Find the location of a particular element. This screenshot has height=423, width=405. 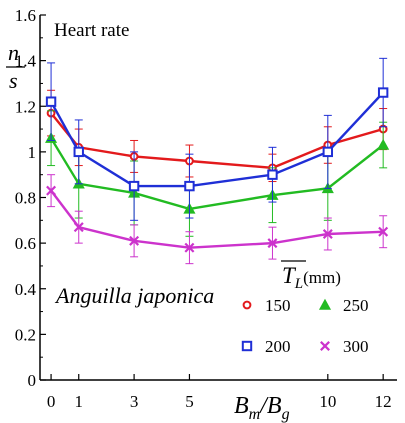

y-tick-label: 0 is located at coordinates (32, 380).